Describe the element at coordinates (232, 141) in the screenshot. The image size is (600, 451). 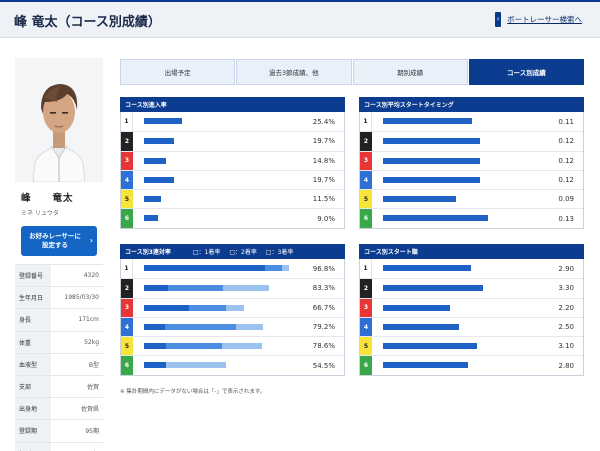
I see `lane-row: 2 19.7%` at that location.